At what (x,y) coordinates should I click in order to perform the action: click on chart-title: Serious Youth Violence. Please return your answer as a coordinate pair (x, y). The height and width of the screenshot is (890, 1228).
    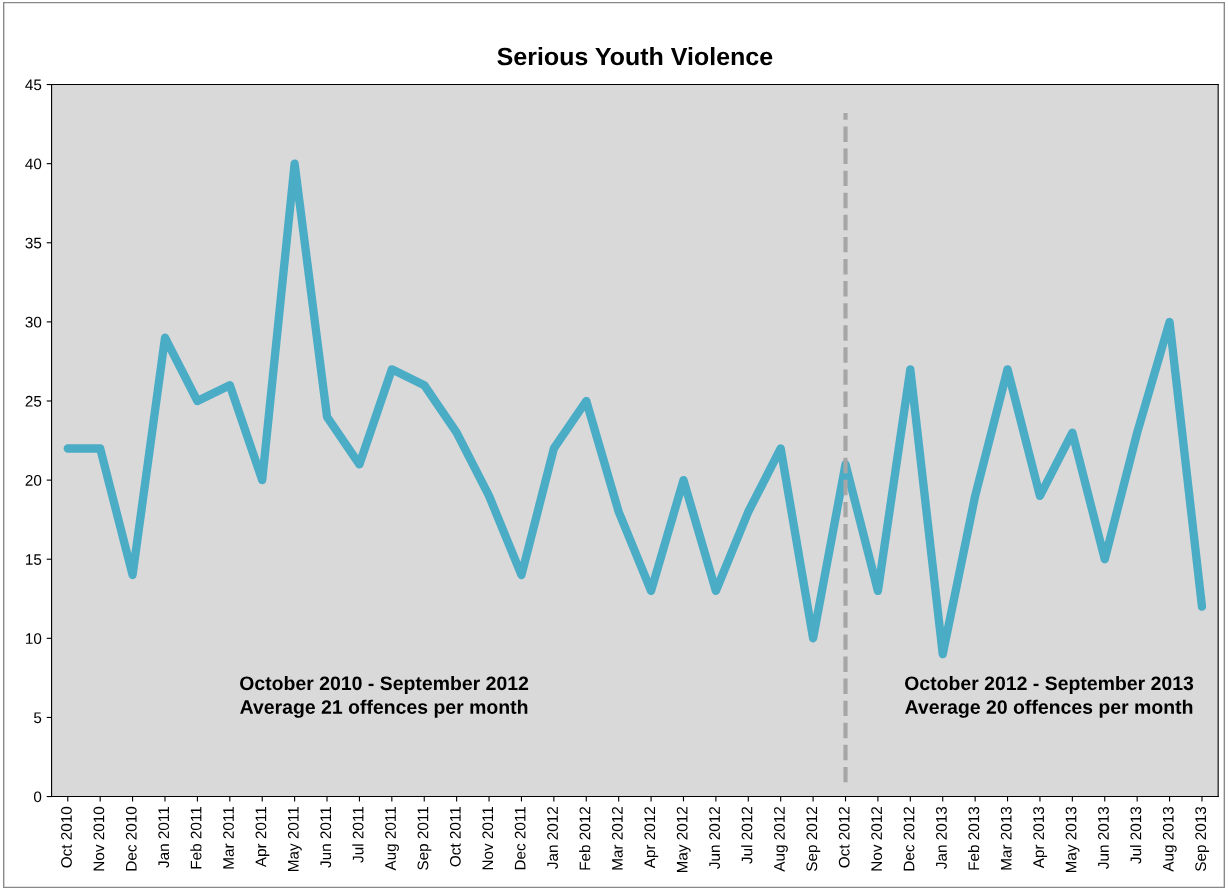
    Looking at the image, I should click on (635, 56).